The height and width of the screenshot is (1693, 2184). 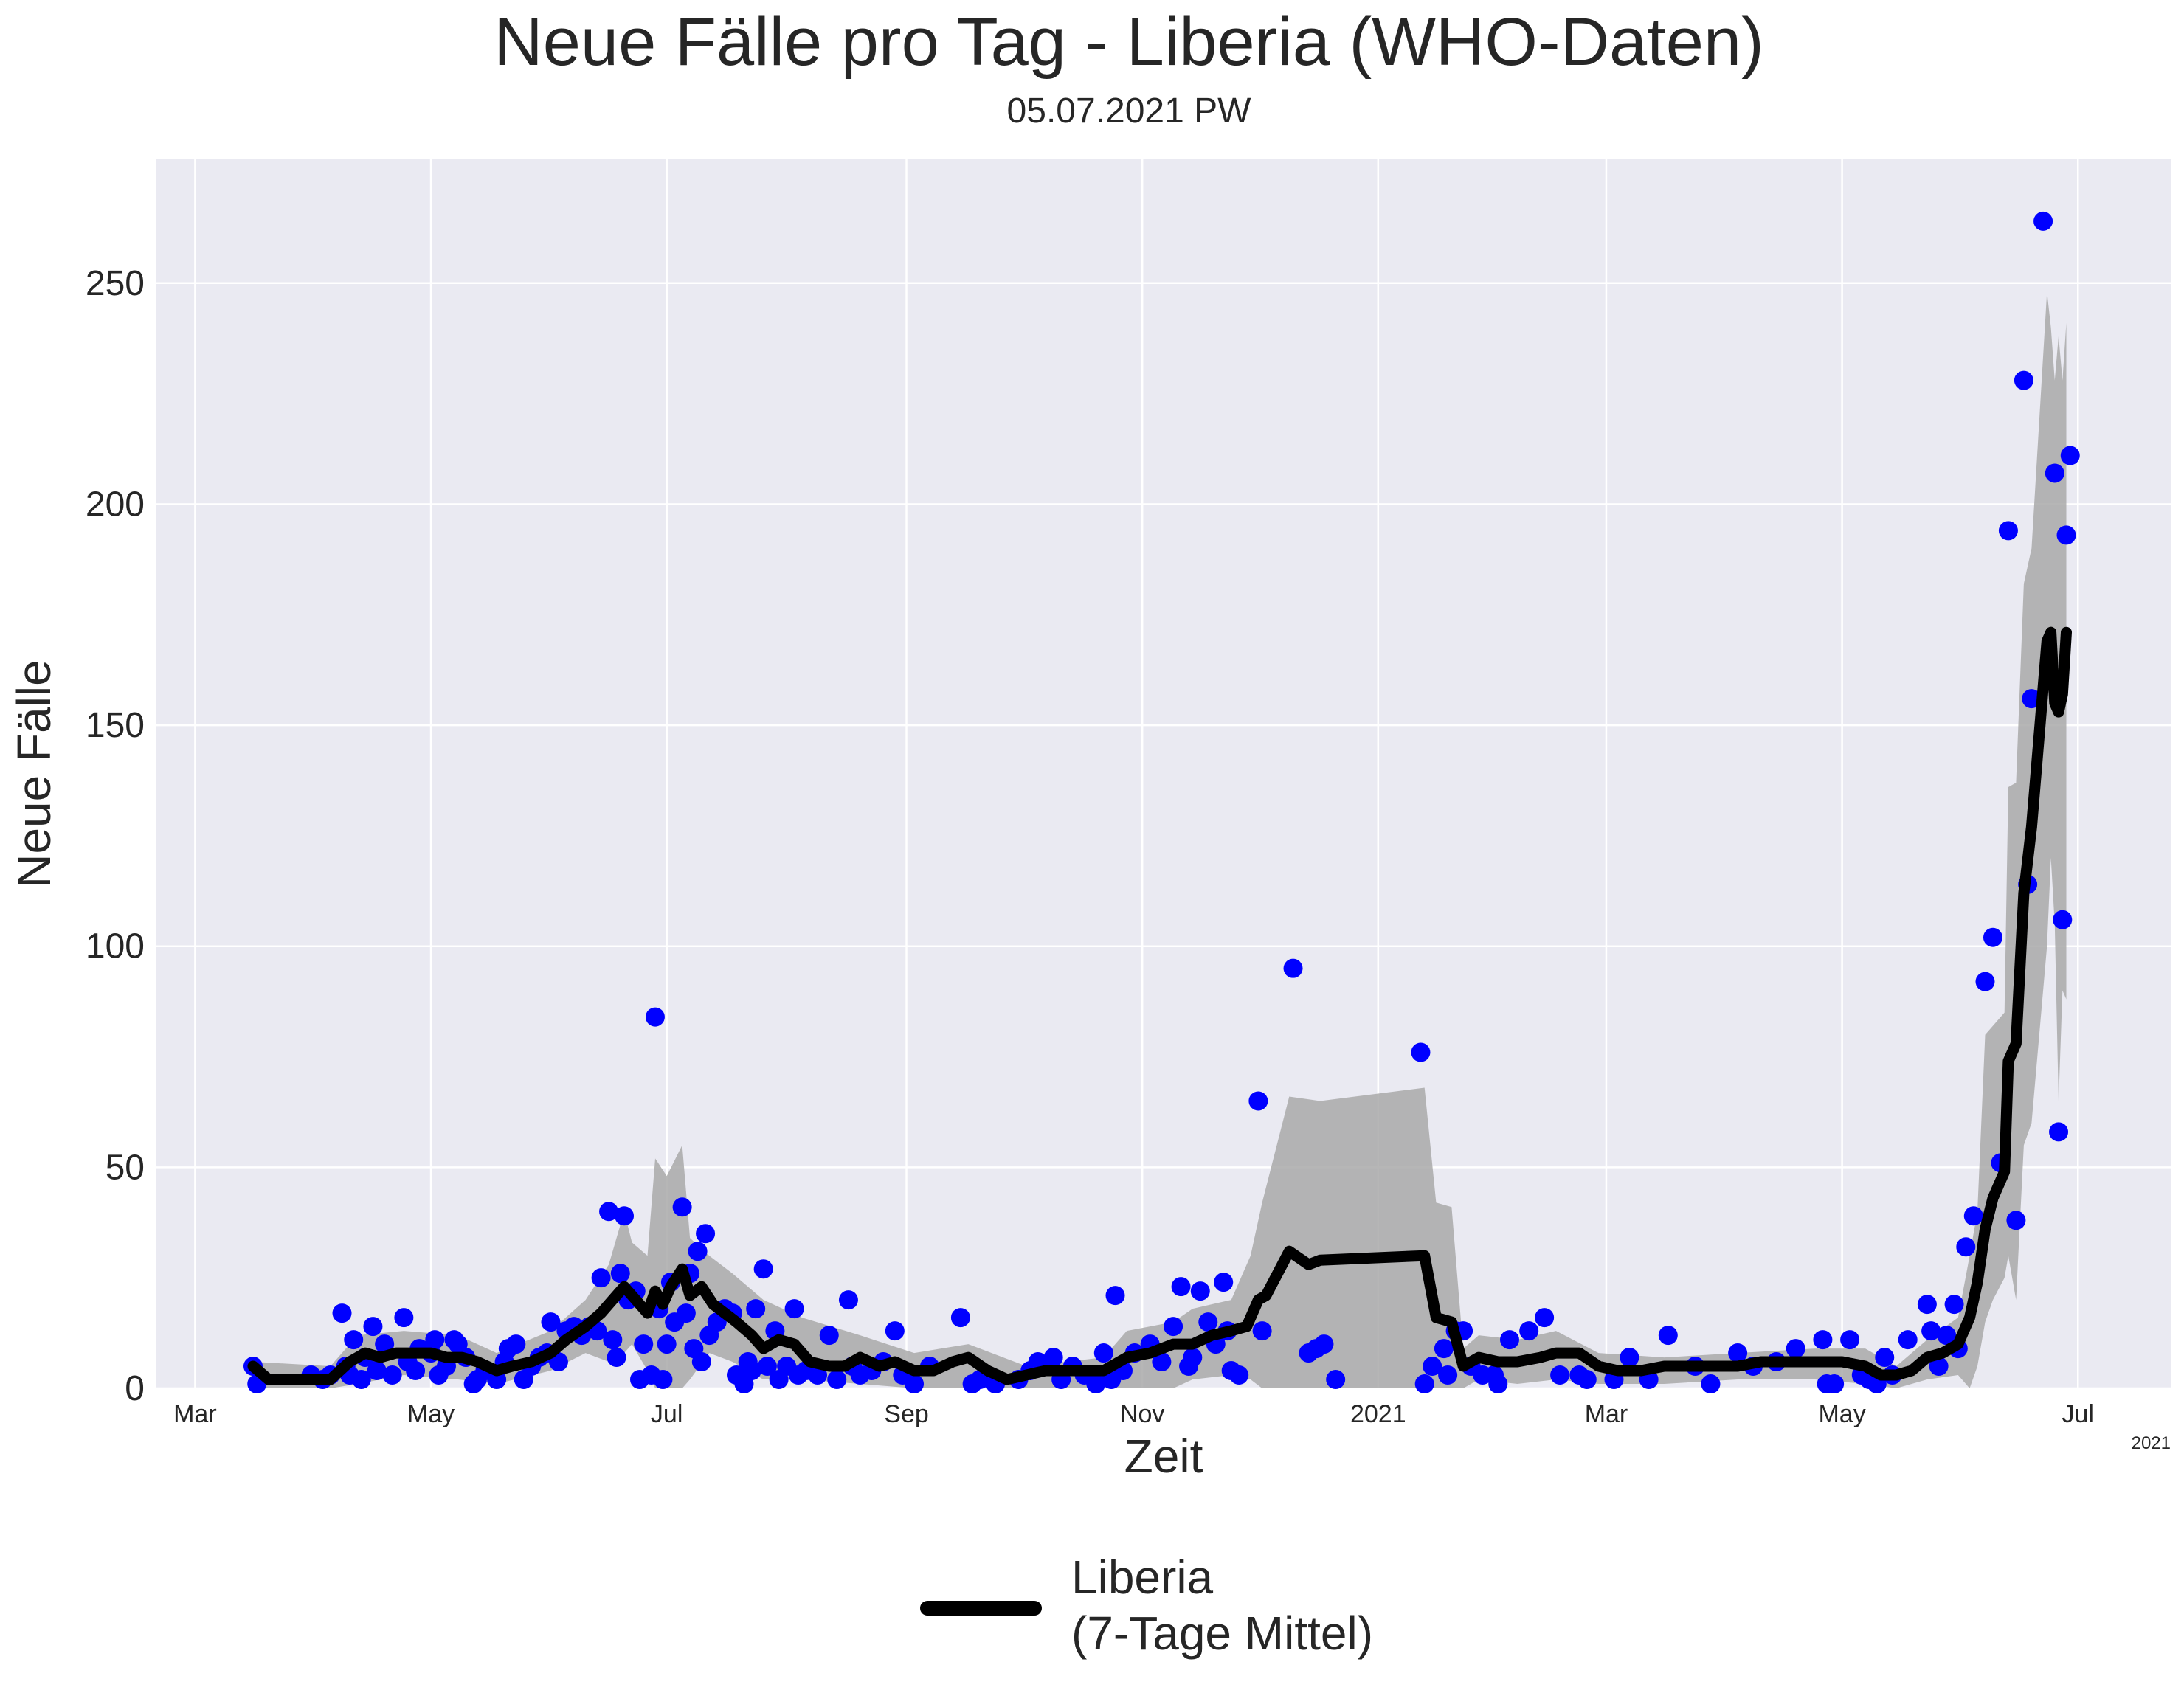 What do you see at coordinates (116, 947) in the screenshot?
I see `y-tick-label: 100` at bounding box center [116, 947].